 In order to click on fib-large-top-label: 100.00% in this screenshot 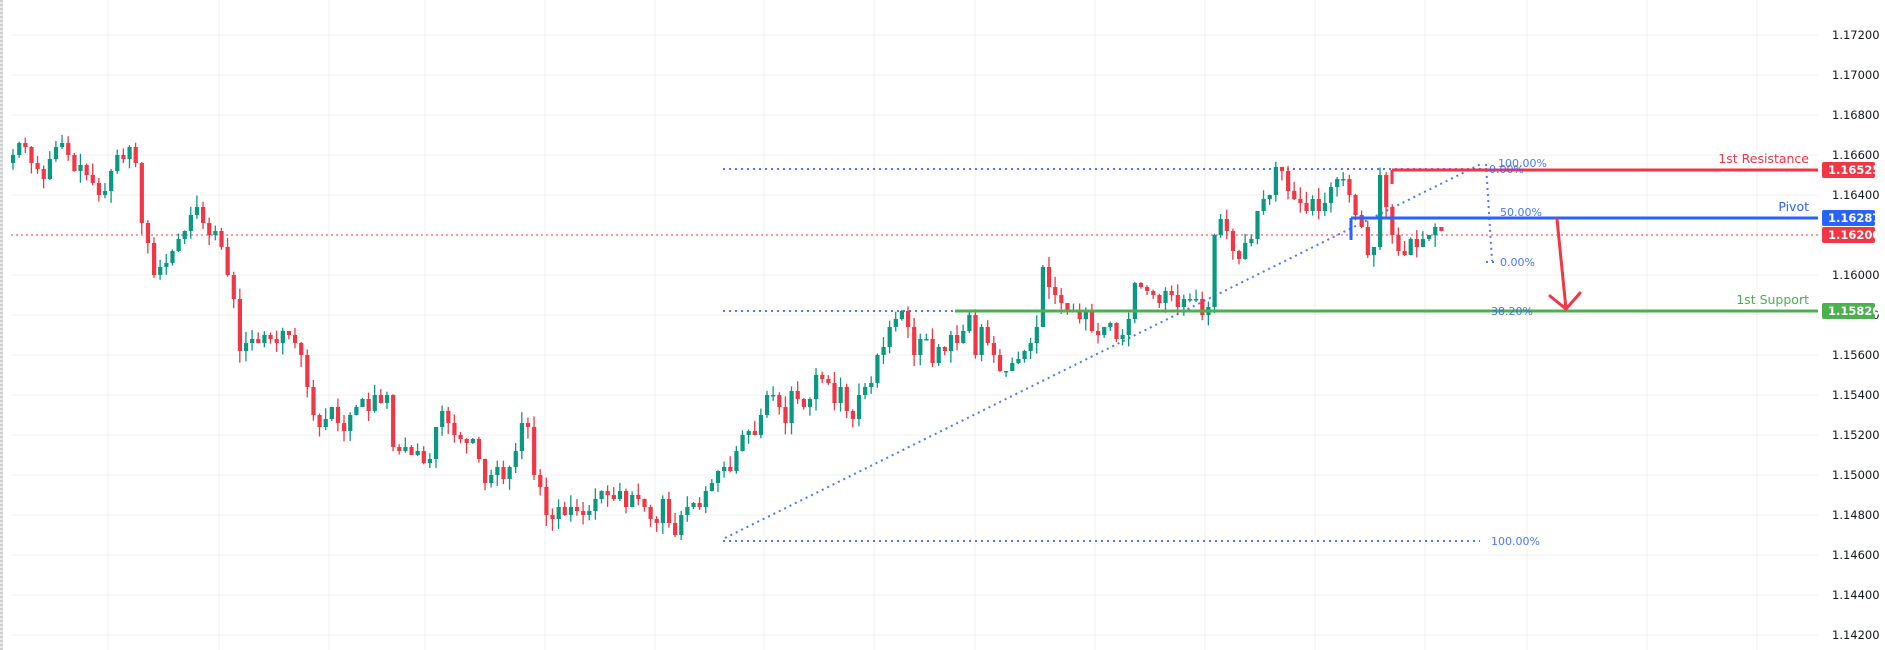, I will do `click(1522, 163)`.